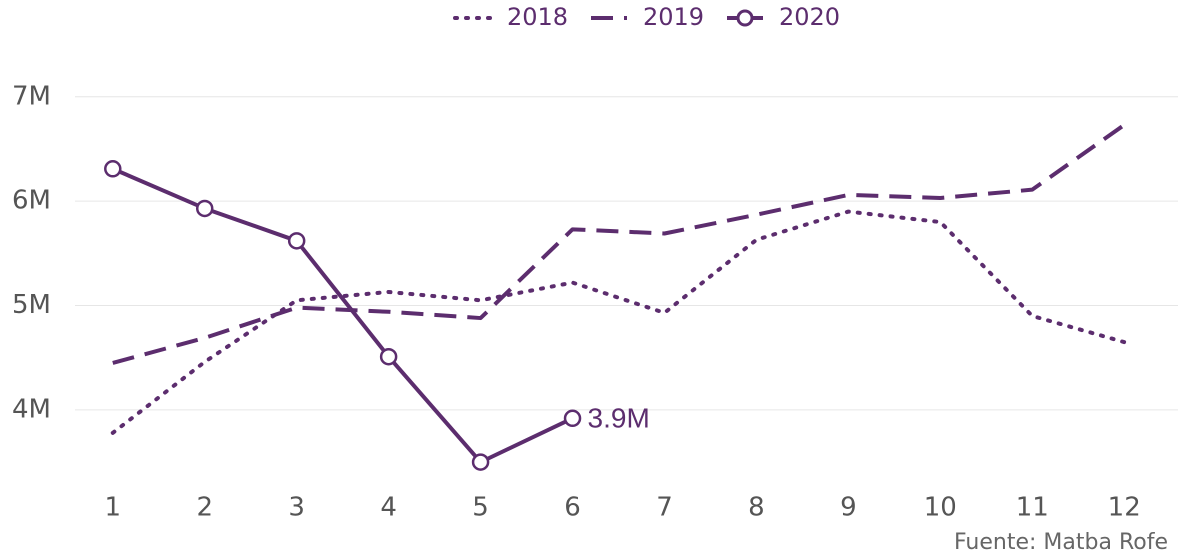 The width and height of the screenshot is (1178, 556). I want to click on x-tick-label: 7, so click(664, 508).